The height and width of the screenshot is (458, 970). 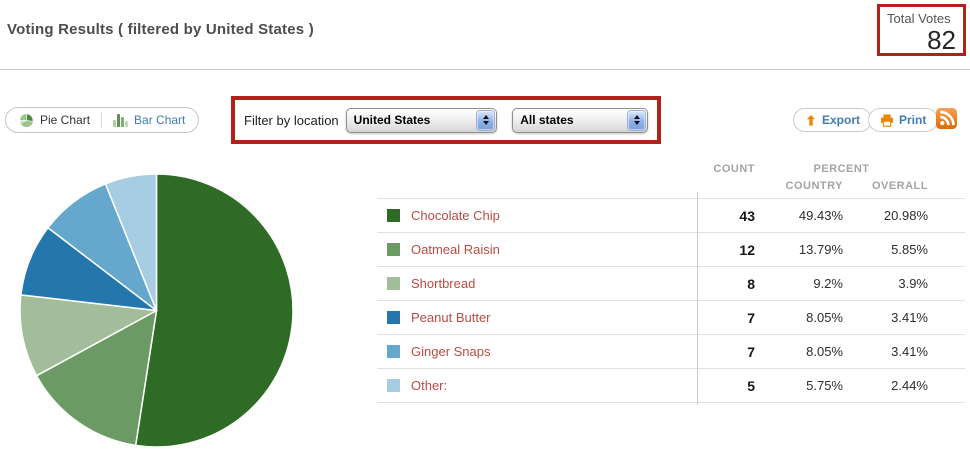 I want to click on bar-chart-icon, so click(x=121, y=120).